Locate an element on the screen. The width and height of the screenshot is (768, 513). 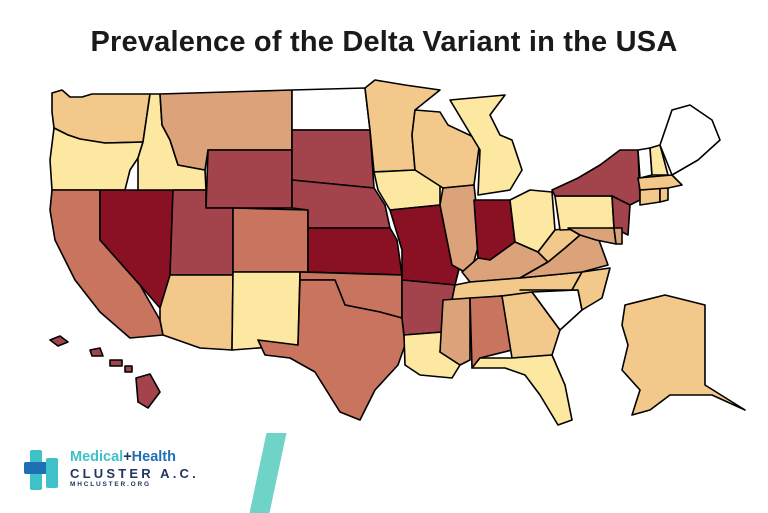
state-NM is located at coordinates (266, 311).